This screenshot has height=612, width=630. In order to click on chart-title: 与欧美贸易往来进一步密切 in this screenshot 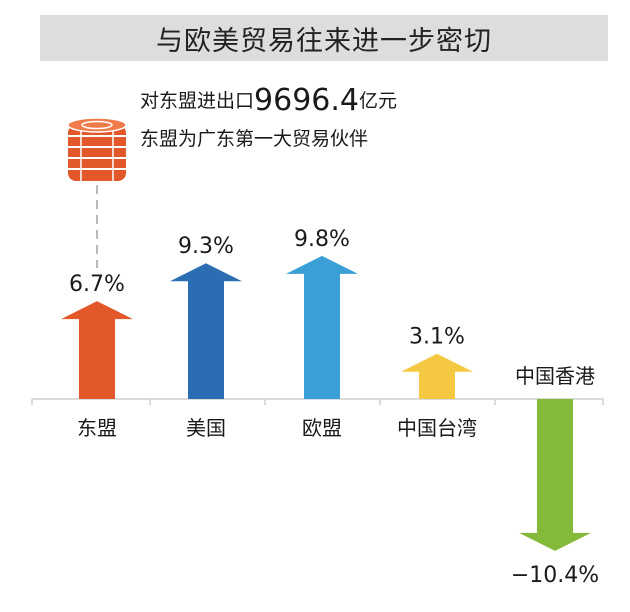, I will do `click(324, 41)`.